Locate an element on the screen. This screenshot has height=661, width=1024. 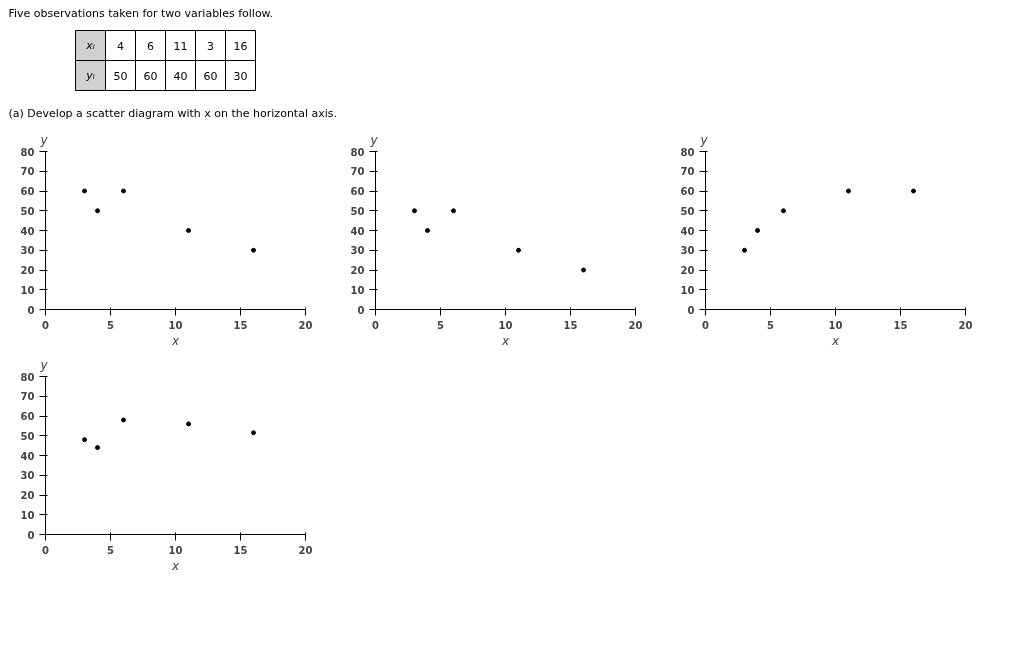
text: 6 is located at coordinates (150, 46).